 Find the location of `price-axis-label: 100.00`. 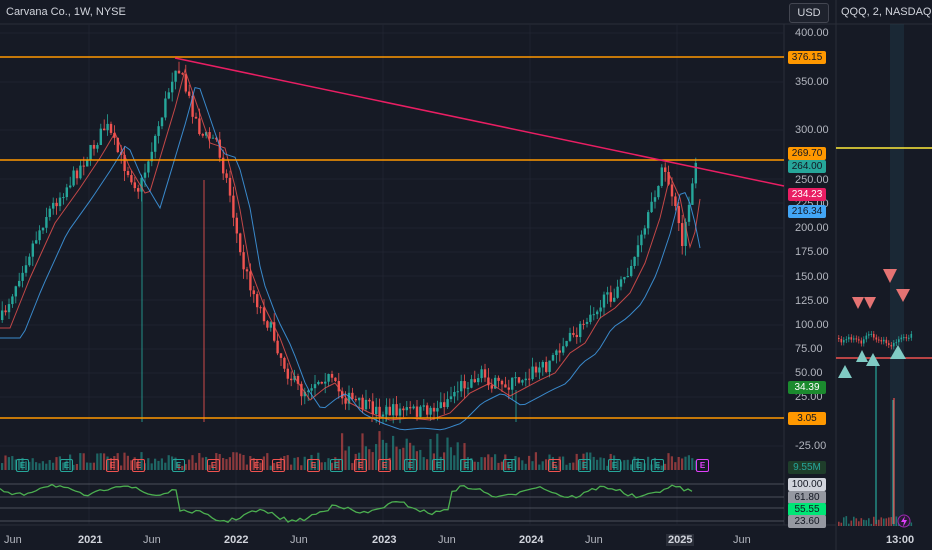

price-axis-label: 100.00 is located at coordinates (812, 325).